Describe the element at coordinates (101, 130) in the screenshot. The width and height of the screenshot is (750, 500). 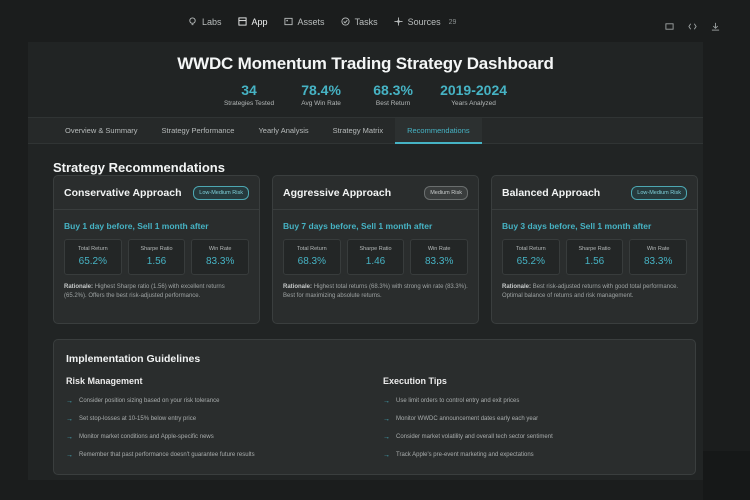
I see `tab-overview: Overview & Summary` at that location.